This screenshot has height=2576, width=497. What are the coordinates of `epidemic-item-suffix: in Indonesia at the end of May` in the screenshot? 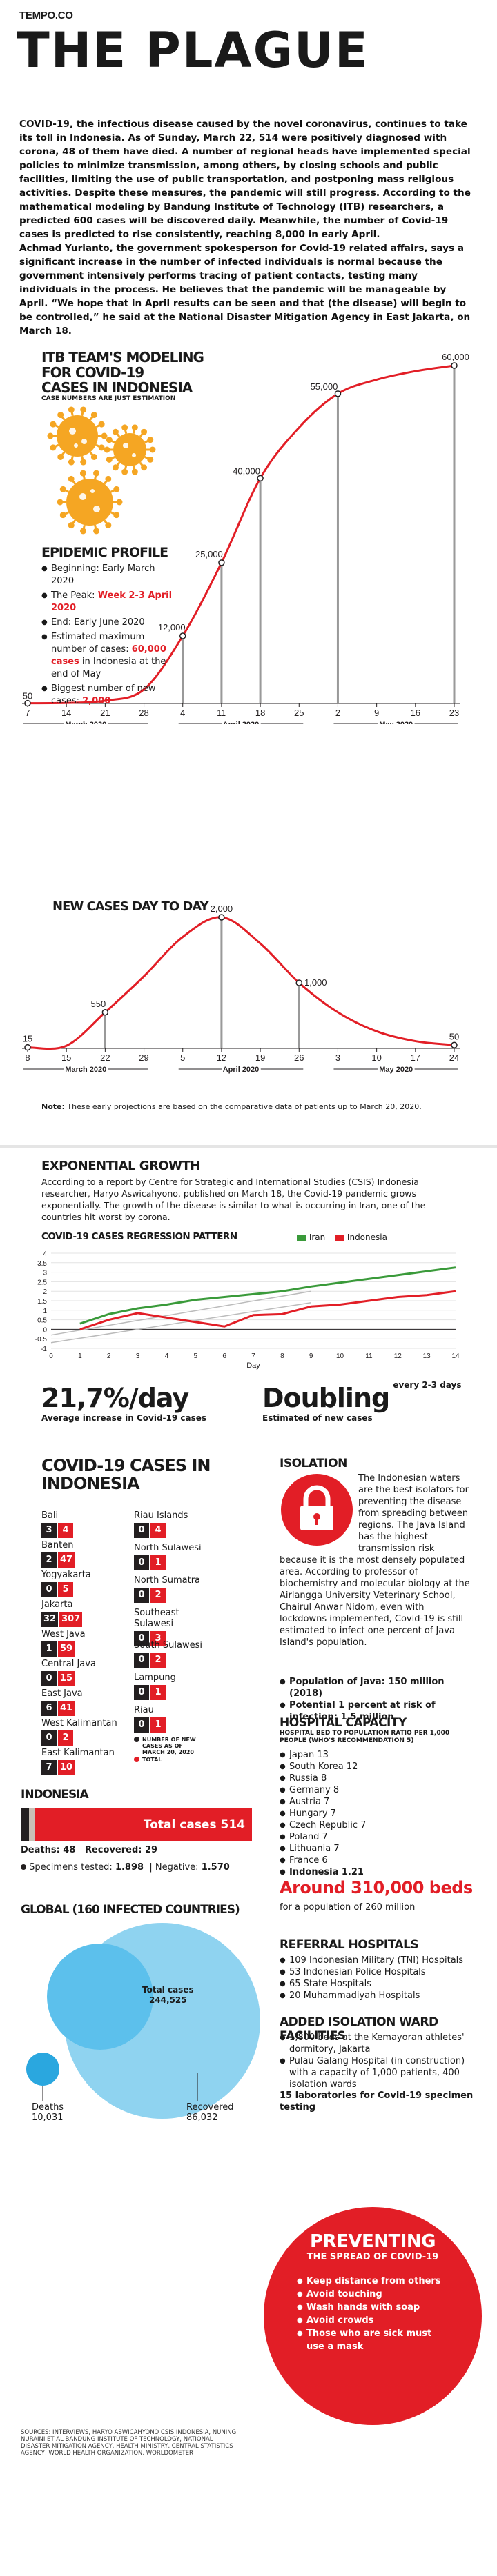 It's located at (108, 668).